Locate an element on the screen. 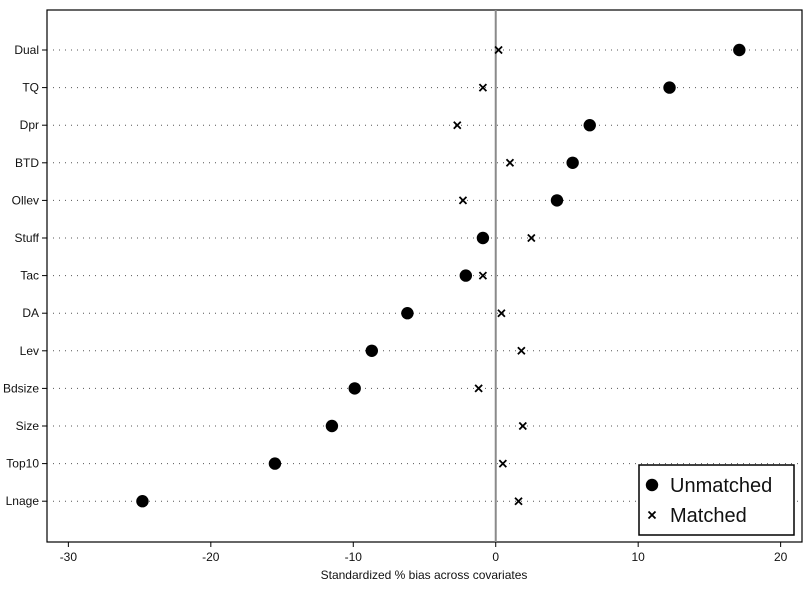 Image resolution: width=809 pixels, height=589 pixels. legend: Unmatched Matched is located at coordinates (716, 500).